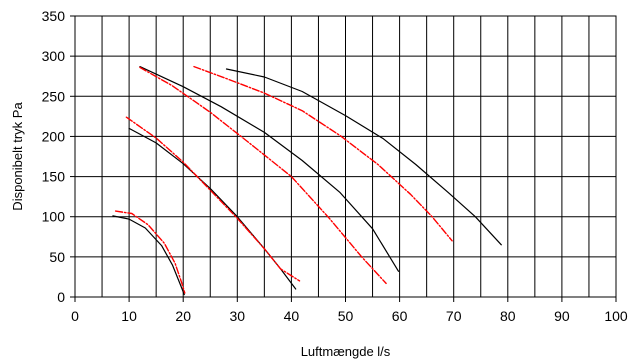  Describe the element at coordinates (292, 316) in the screenshot. I see `x-tick-label: 40` at that location.